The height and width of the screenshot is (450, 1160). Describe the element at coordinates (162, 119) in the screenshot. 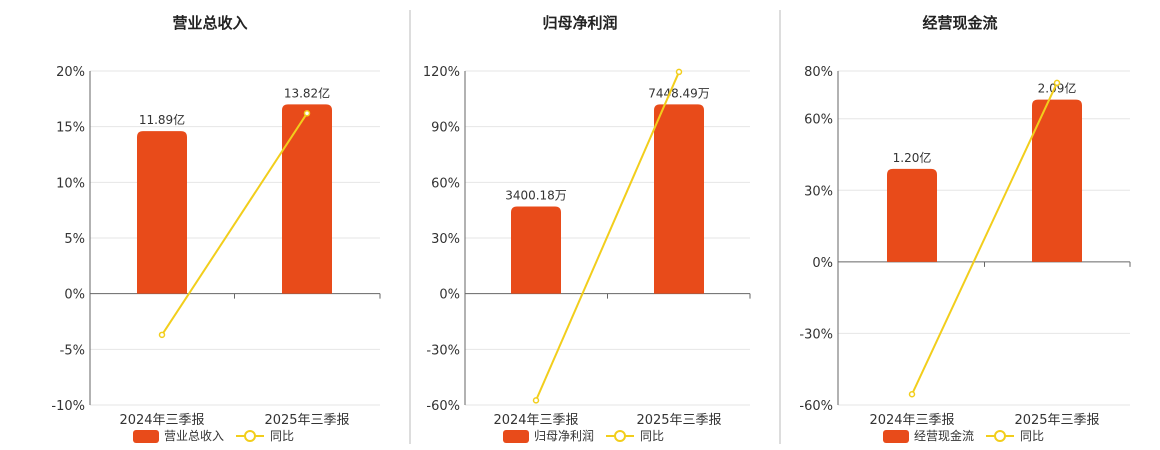

I see `bar-data-label: 11.89亿` at that location.